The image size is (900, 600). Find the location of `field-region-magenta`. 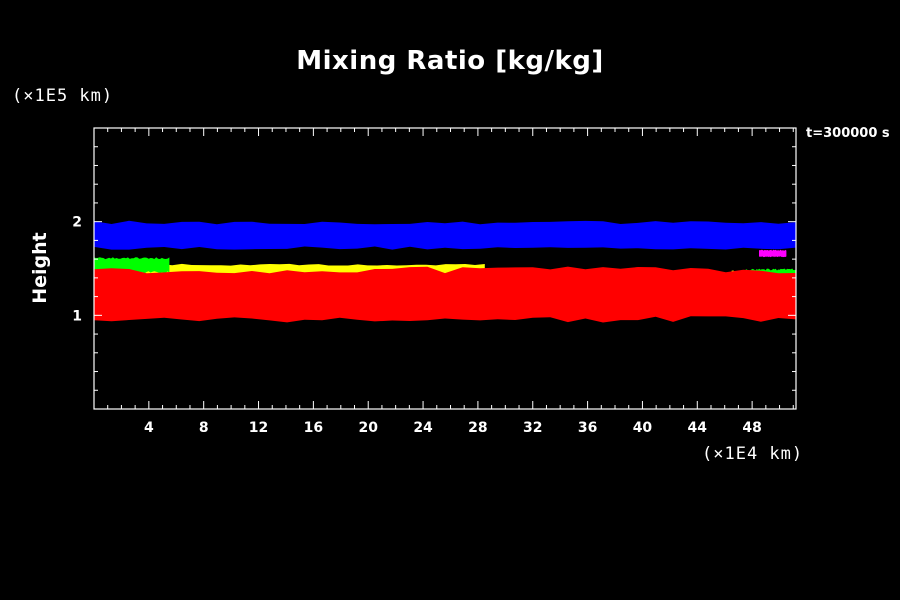

field-region-magenta is located at coordinates (773, 253).